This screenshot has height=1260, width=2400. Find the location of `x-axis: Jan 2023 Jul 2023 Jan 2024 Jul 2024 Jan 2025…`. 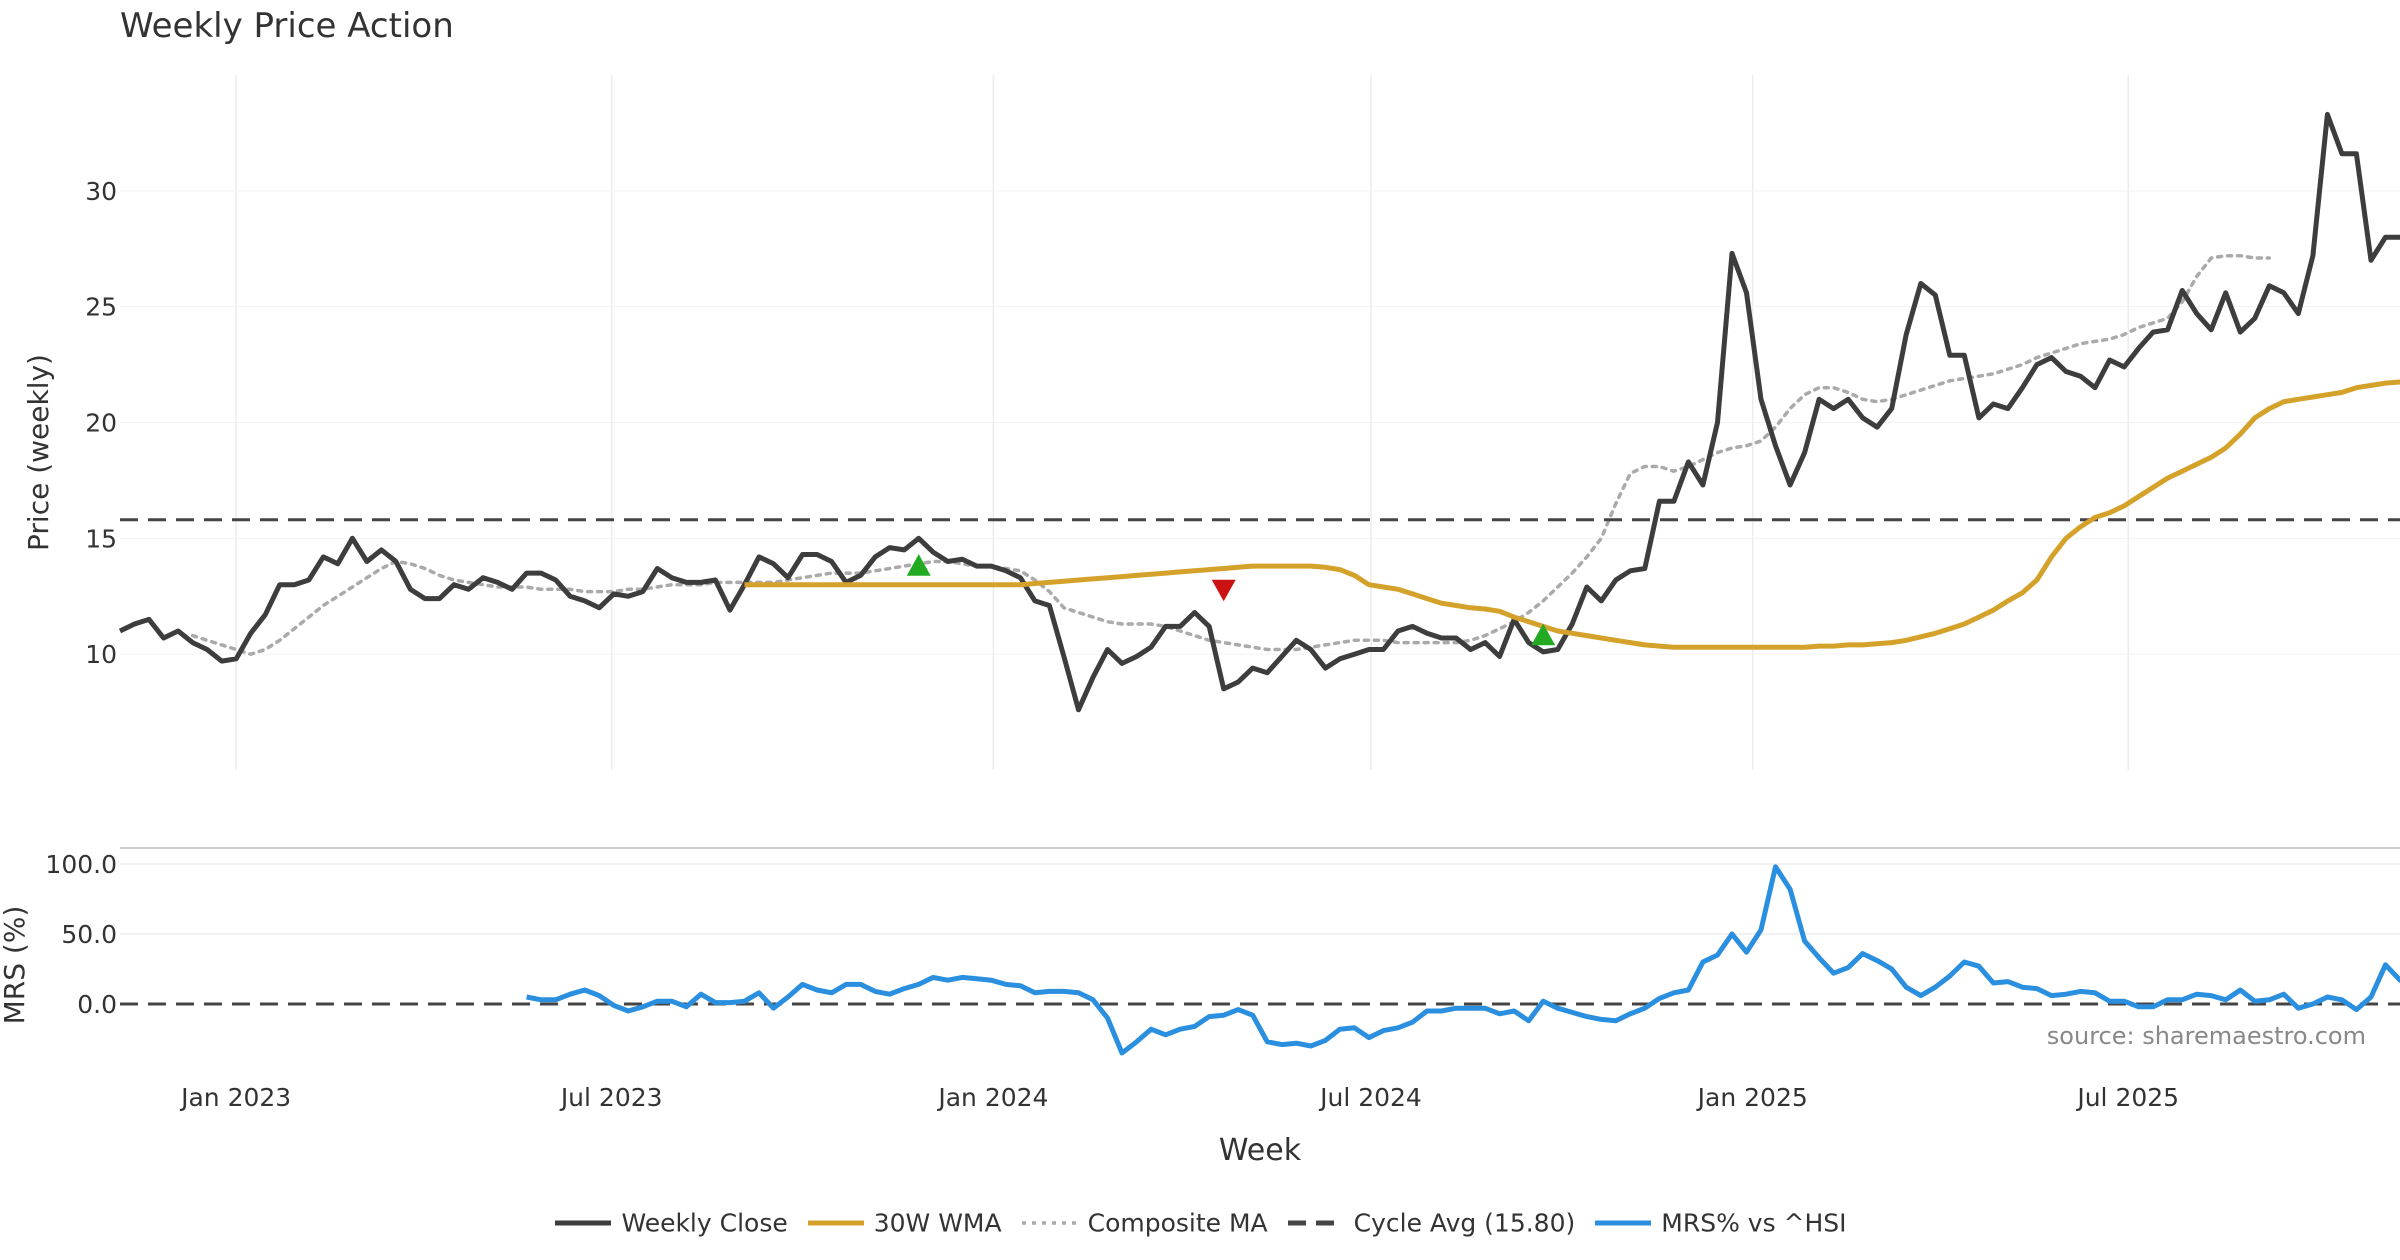

x-axis: Jan 2023 Jul 2023 Jan 2024 Jul 2024 Jan 2025… is located at coordinates (1179, 1125).